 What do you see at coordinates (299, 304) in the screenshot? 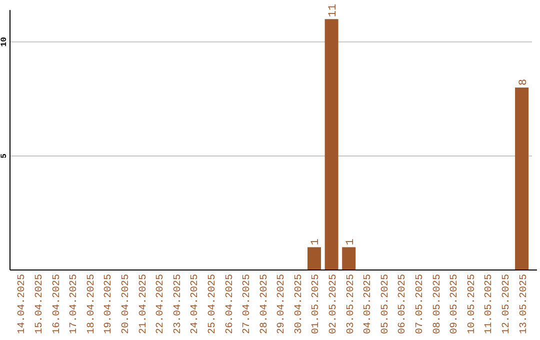
I see `x-tick-label: 30.04.2025` at bounding box center [299, 304].